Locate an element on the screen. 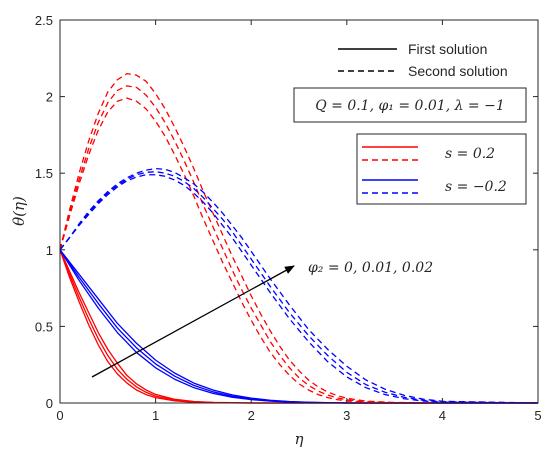 The height and width of the screenshot is (455, 550). x-tick-label: 2 is located at coordinates (251, 415).